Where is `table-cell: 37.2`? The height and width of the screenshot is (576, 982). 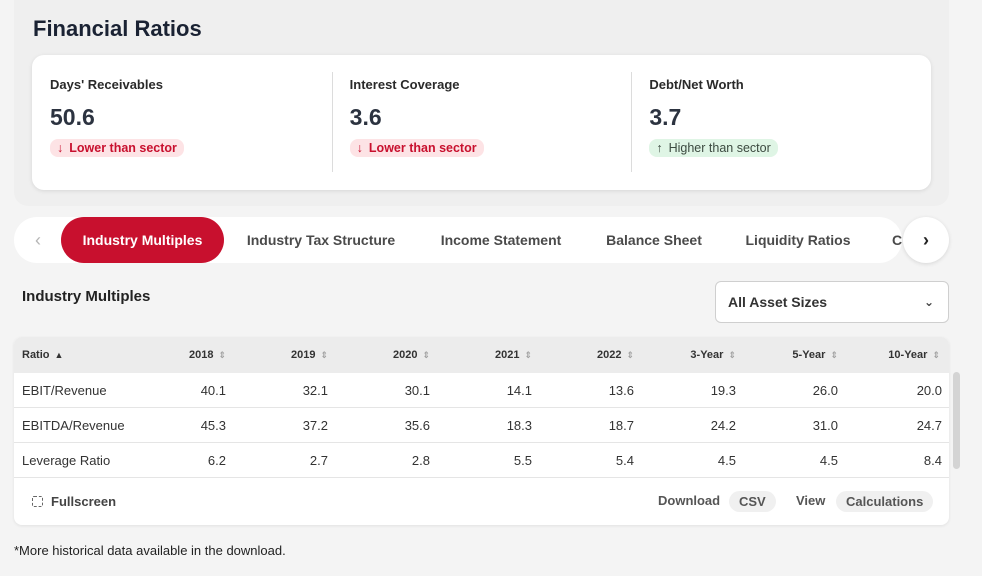
table-cell: 37.2 is located at coordinates (315, 425).